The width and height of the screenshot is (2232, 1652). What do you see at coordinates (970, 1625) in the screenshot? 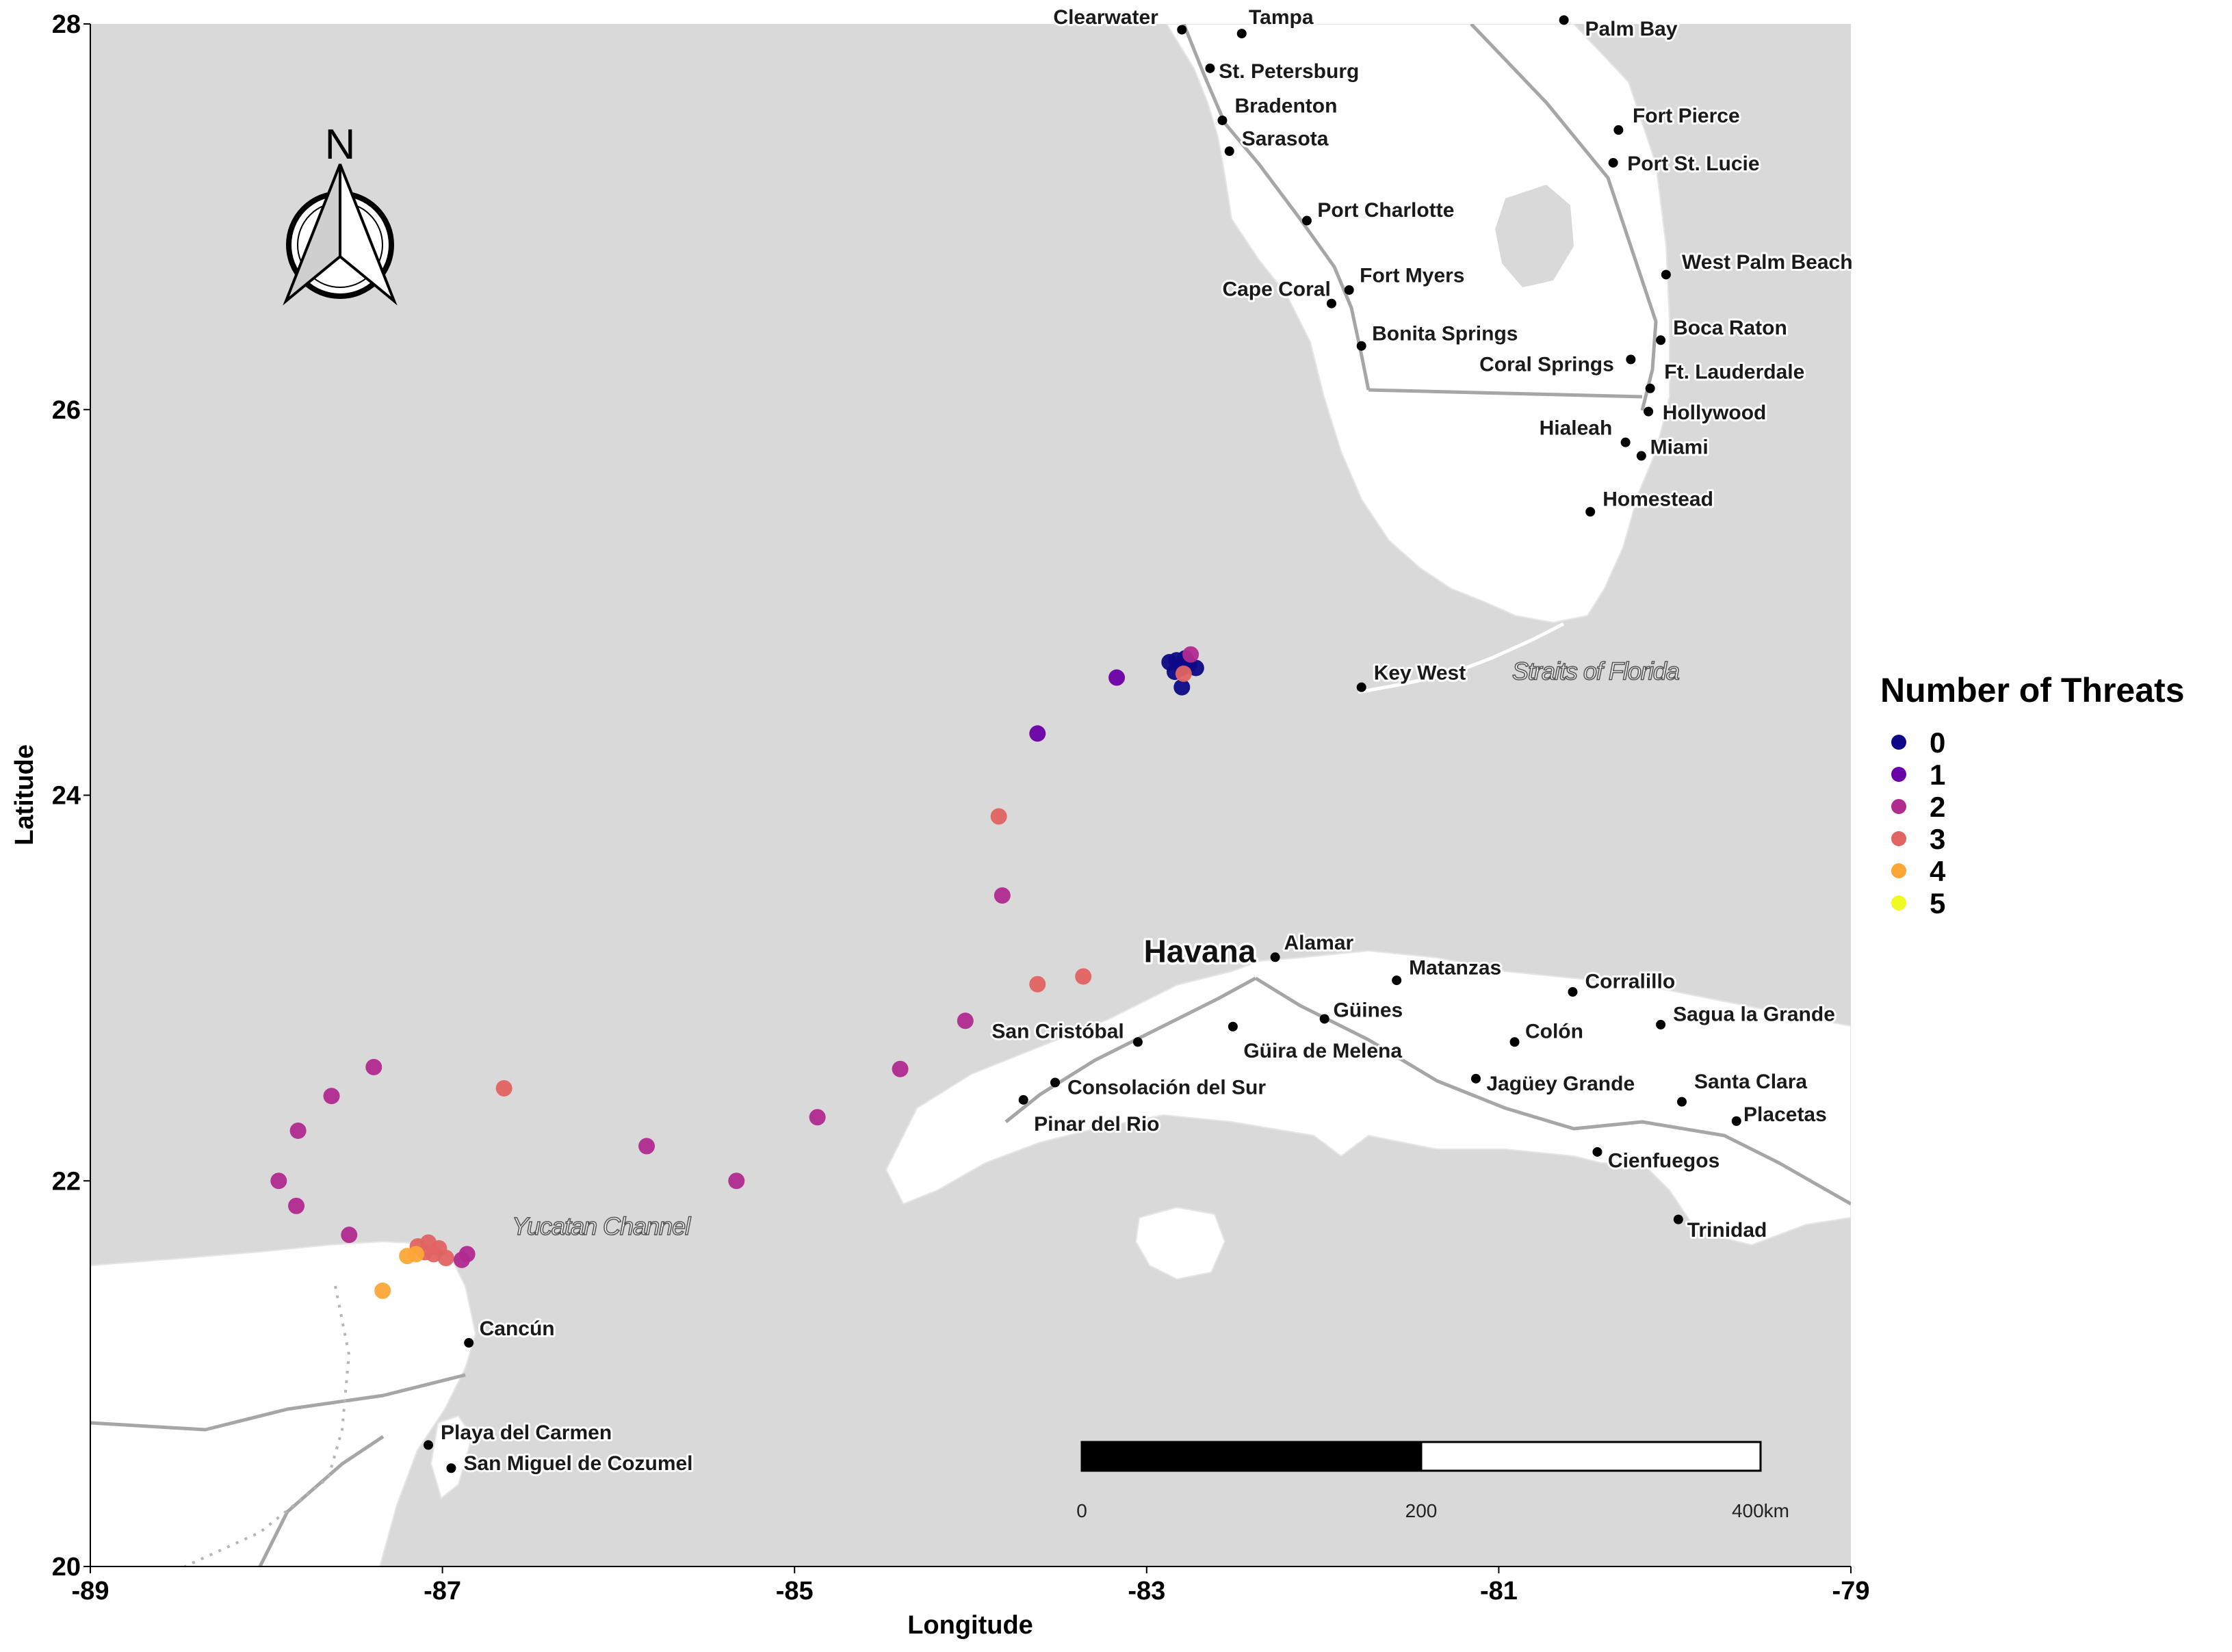
I see `x-axis-title: Longitude` at bounding box center [970, 1625].